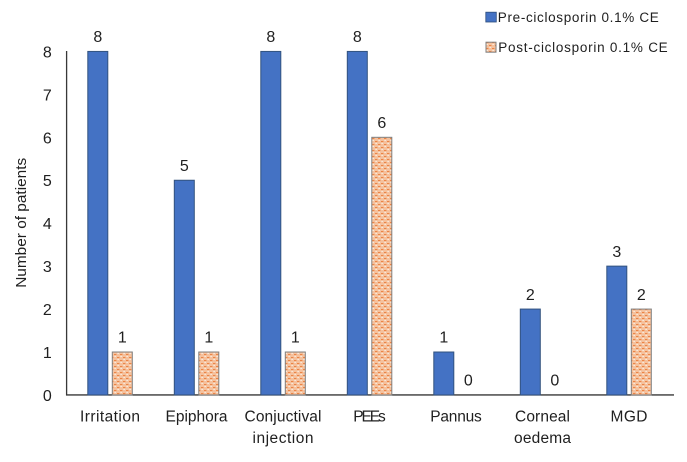  What do you see at coordinates (47, 224) in the screenshot?
I see `svg-text: 4` at bounding box center [47, 224].